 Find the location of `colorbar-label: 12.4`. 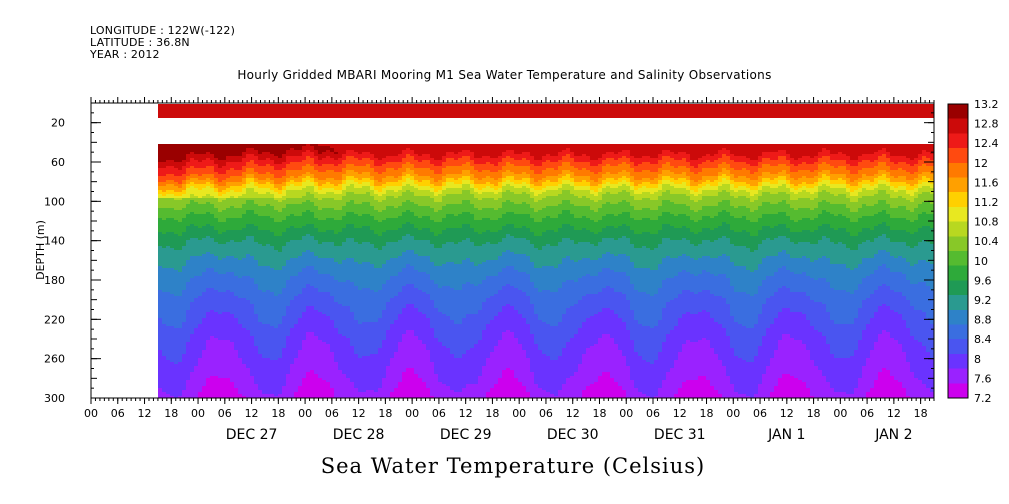

colorbar-label: 12.4 is located at coordinates (986, 143).